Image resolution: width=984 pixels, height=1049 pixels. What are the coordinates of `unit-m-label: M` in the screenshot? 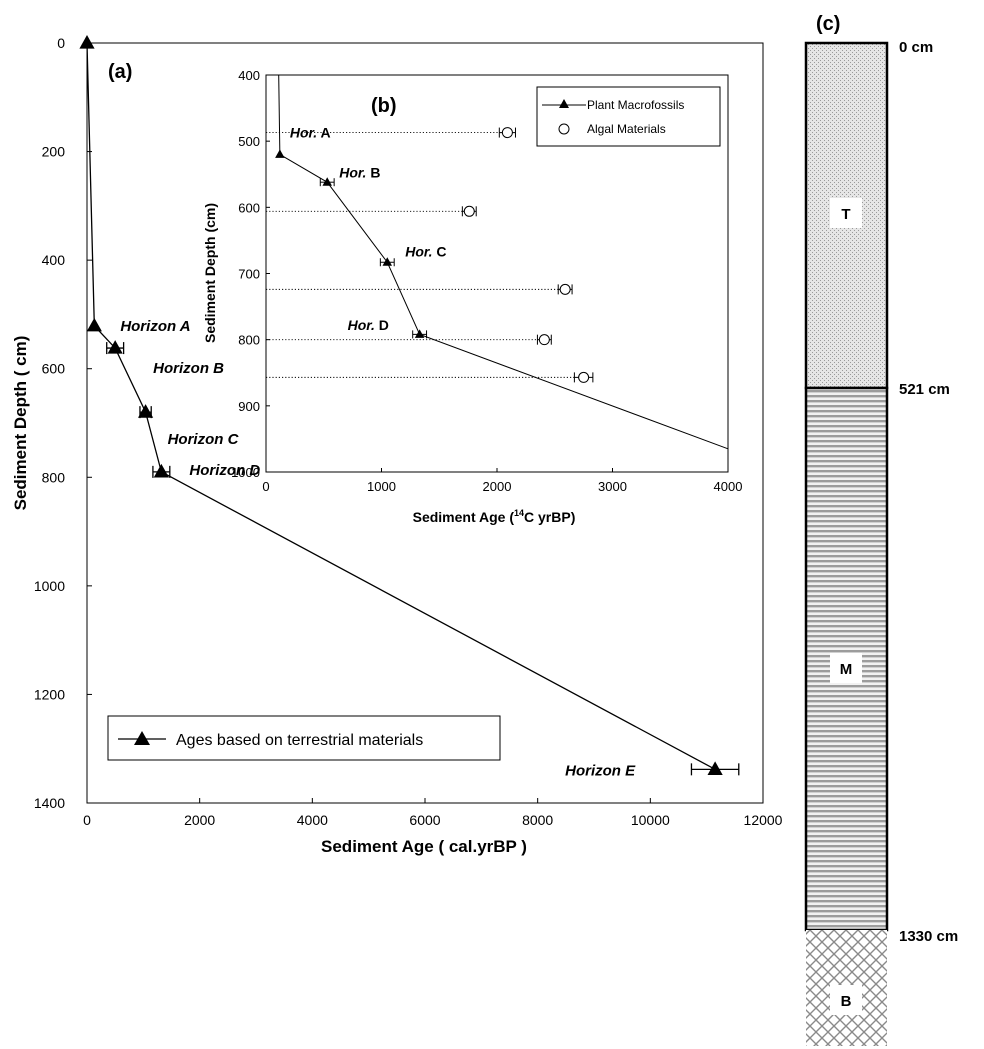 It's located at (846, 669).